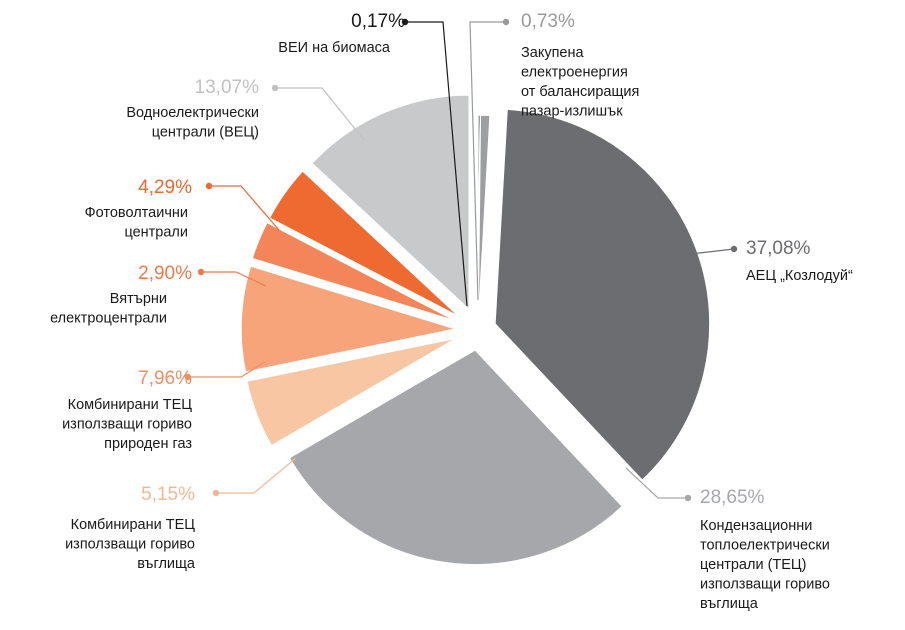 This screenshot has width=905, height=630. I want to click on value-label-slice-2: 0,73%, so click(548, 21).